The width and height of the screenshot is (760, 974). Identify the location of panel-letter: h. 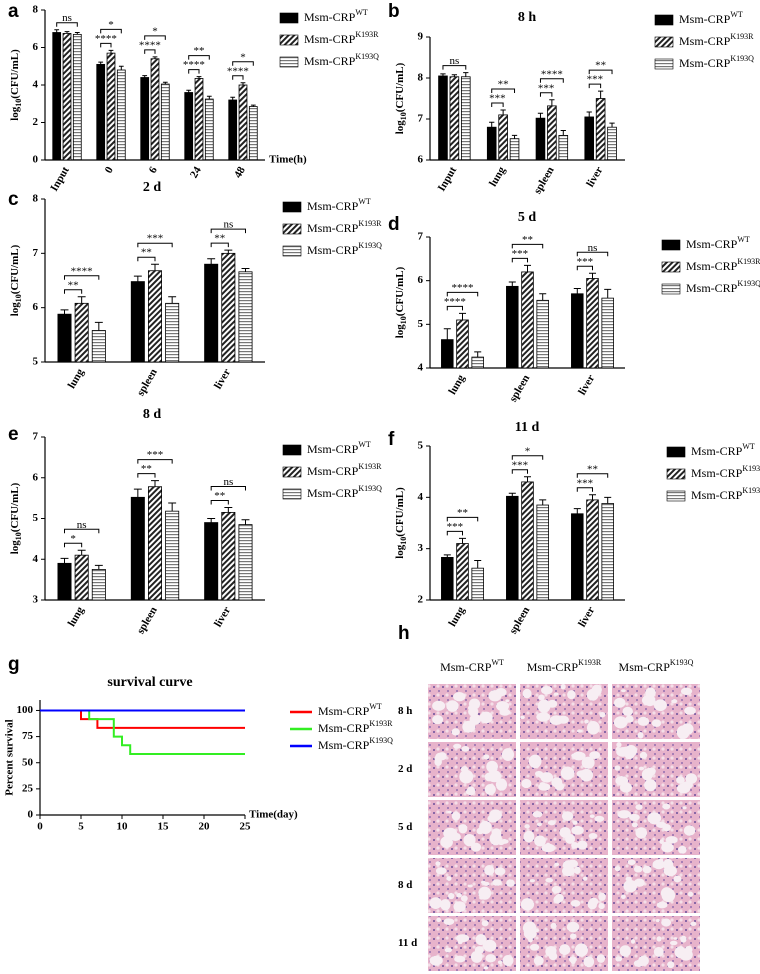
(404, 633).